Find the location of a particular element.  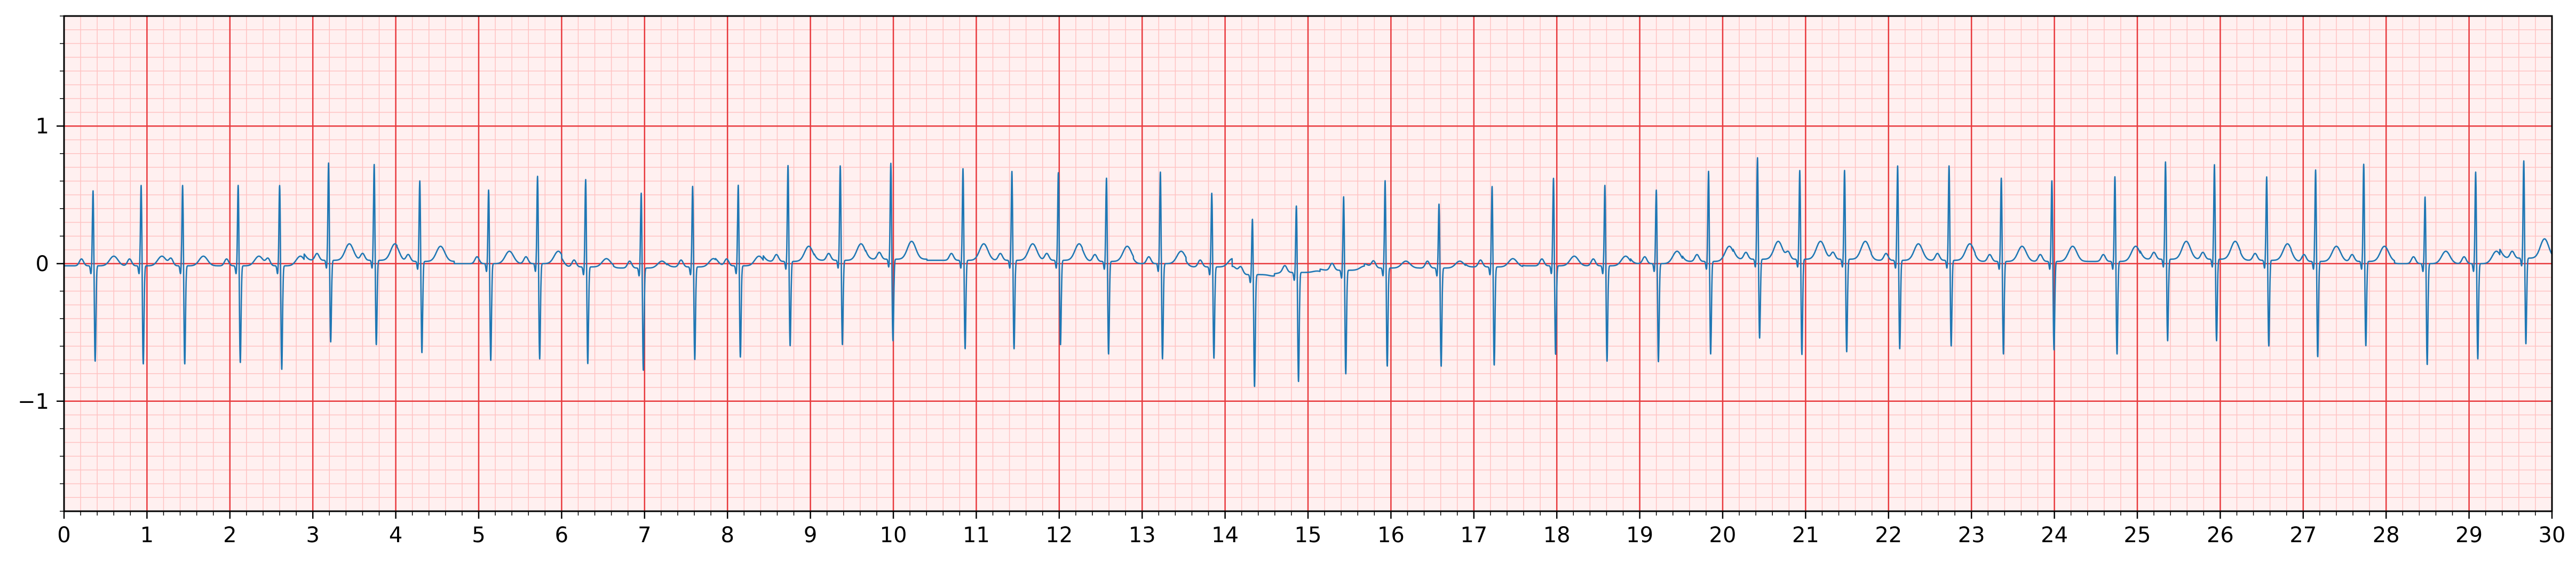

x-tick-label: 6 is located at coordinates (561, 535).